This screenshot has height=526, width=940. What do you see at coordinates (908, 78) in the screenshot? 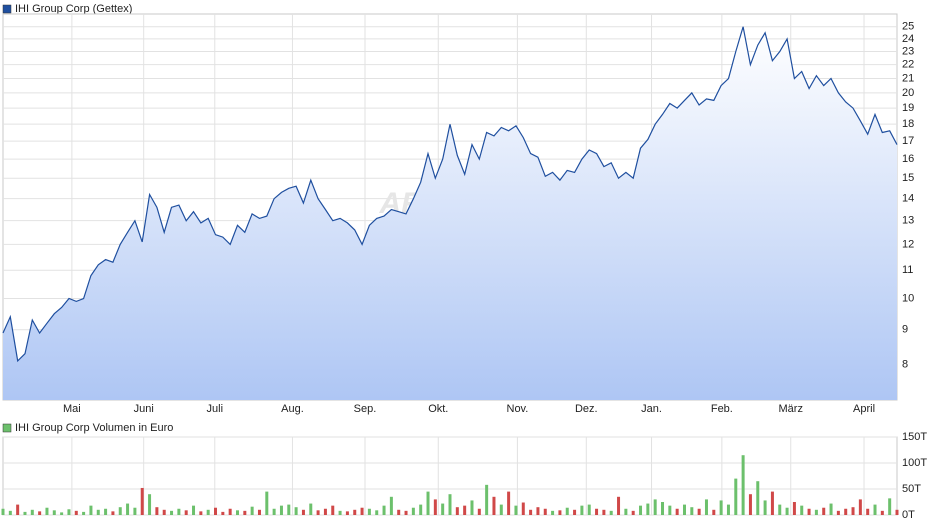
I see `y-tick-label: 21` at bounding box center [908, 78].